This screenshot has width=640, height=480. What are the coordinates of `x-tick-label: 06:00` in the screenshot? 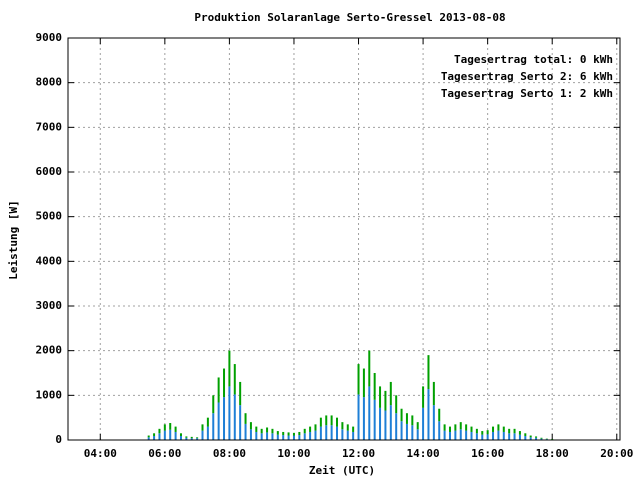 It's located at (164, 453).